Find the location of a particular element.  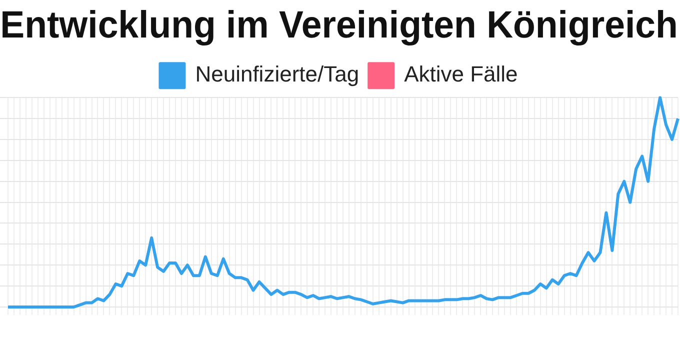

legend-label: Aktive Fälle is located at coordinates (461, 74).